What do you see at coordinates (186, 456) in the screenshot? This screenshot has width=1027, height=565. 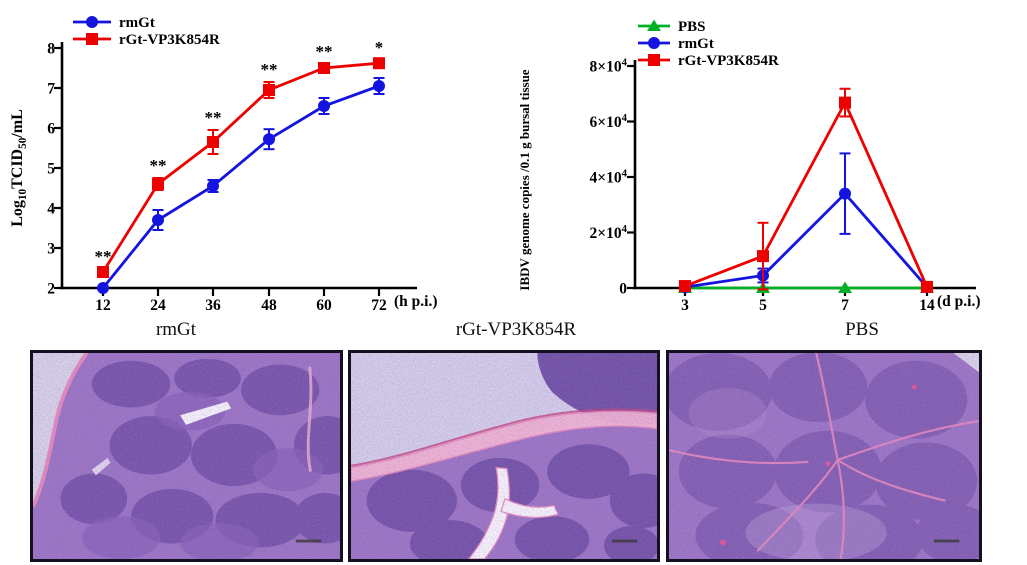 I see `histology-image-rmGt` at bounding box center [186, 456].